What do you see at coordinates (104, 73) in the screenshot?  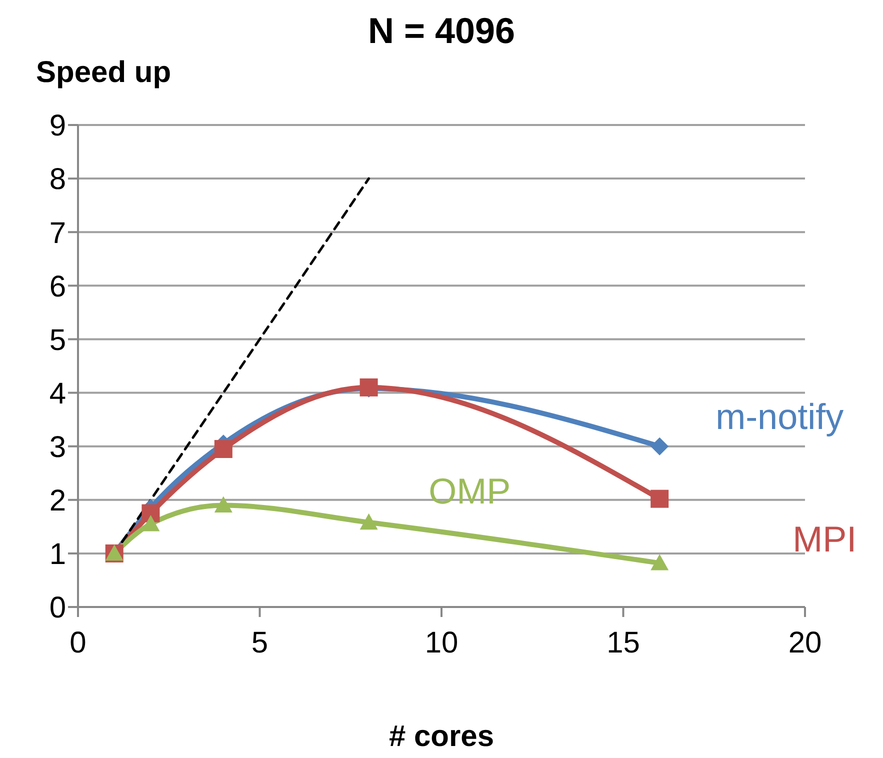 I see `y-axis-title: Speed up` at bounding box center [104, 73].